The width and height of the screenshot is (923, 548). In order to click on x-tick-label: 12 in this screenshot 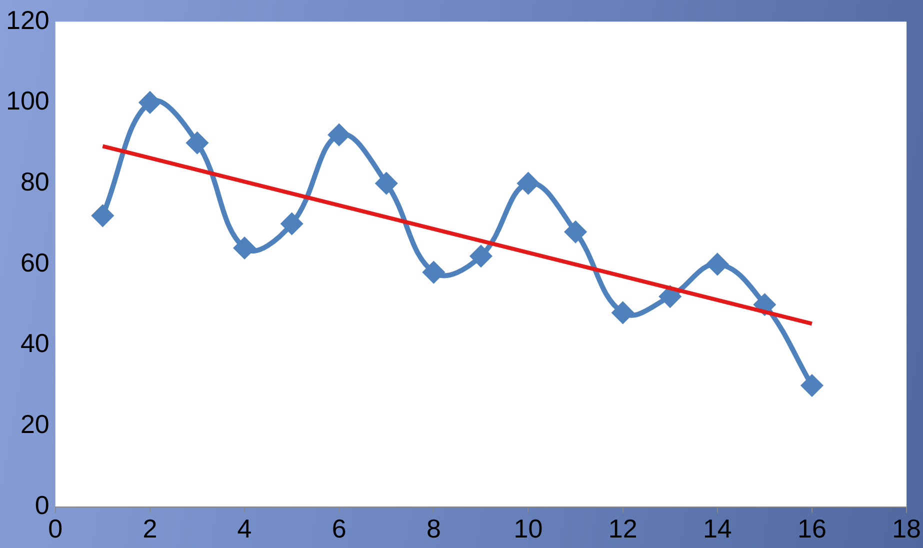, I will do `click(623, 529)`.